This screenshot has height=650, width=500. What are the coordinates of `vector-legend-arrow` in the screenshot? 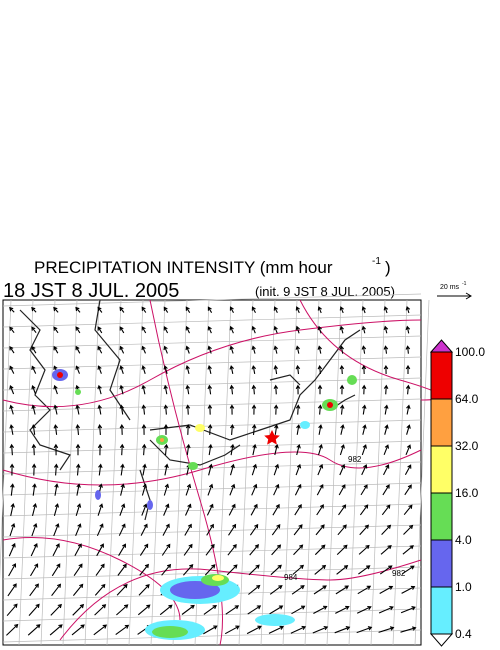 It's located at (454, 296).